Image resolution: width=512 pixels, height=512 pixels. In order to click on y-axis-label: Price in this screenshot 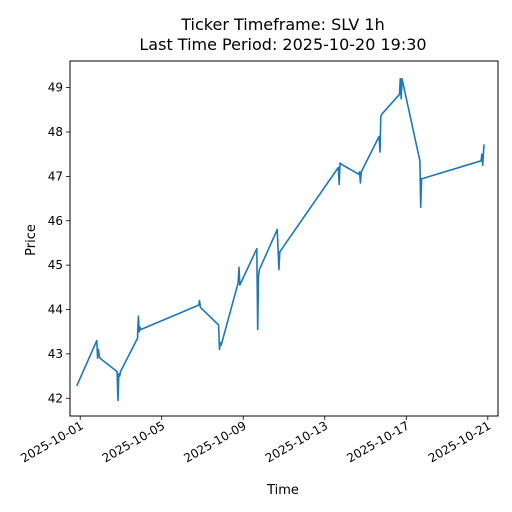, I will do `click(31, 240)`.